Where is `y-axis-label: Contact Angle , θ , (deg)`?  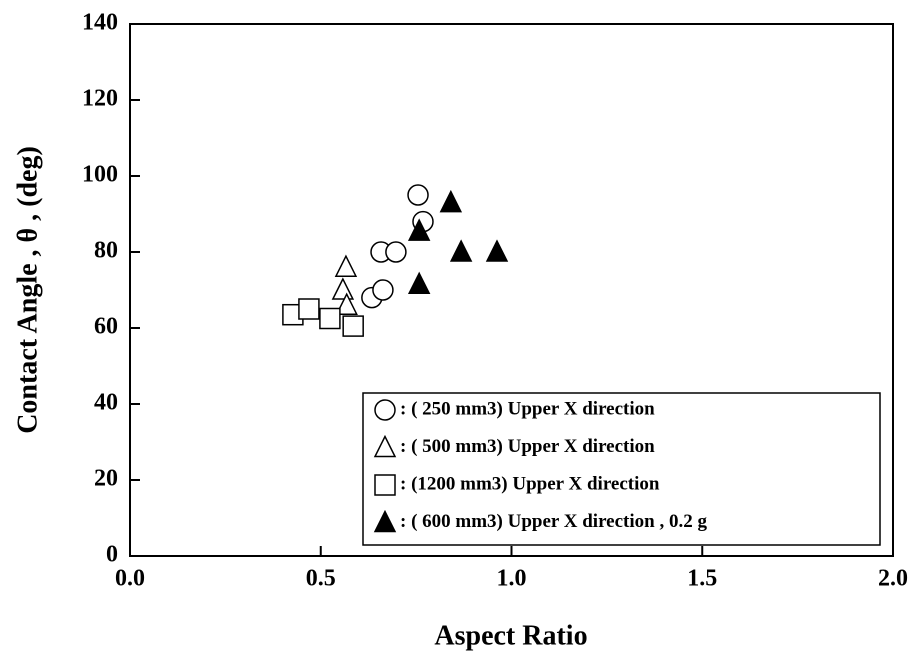 y-axis-label: Contact Angle , θ , (deg) is located at coordinates (27, 290).